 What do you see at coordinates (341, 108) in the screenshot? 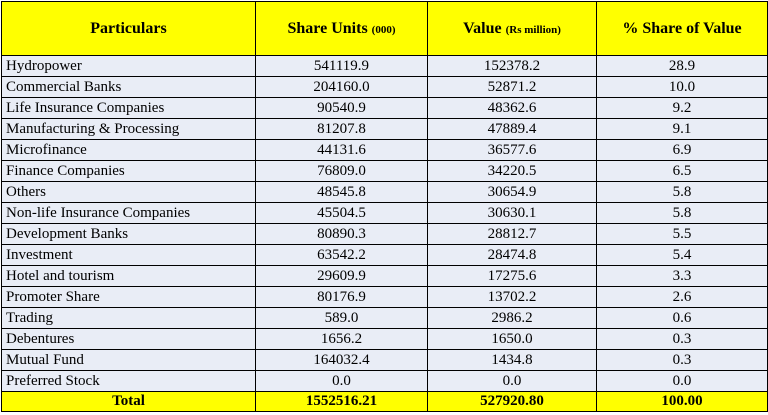
I see `cell-share-units: 90540.9` at bounding box center [341, 108].